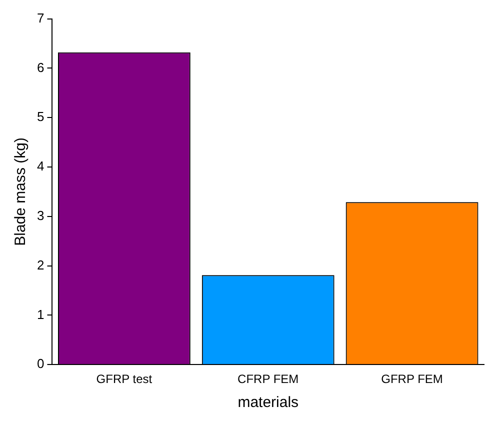  What do you see at coordinates (40, 314) in the screenshot?
I see `y-tick-label: 1` at bounding box center [40, 314].